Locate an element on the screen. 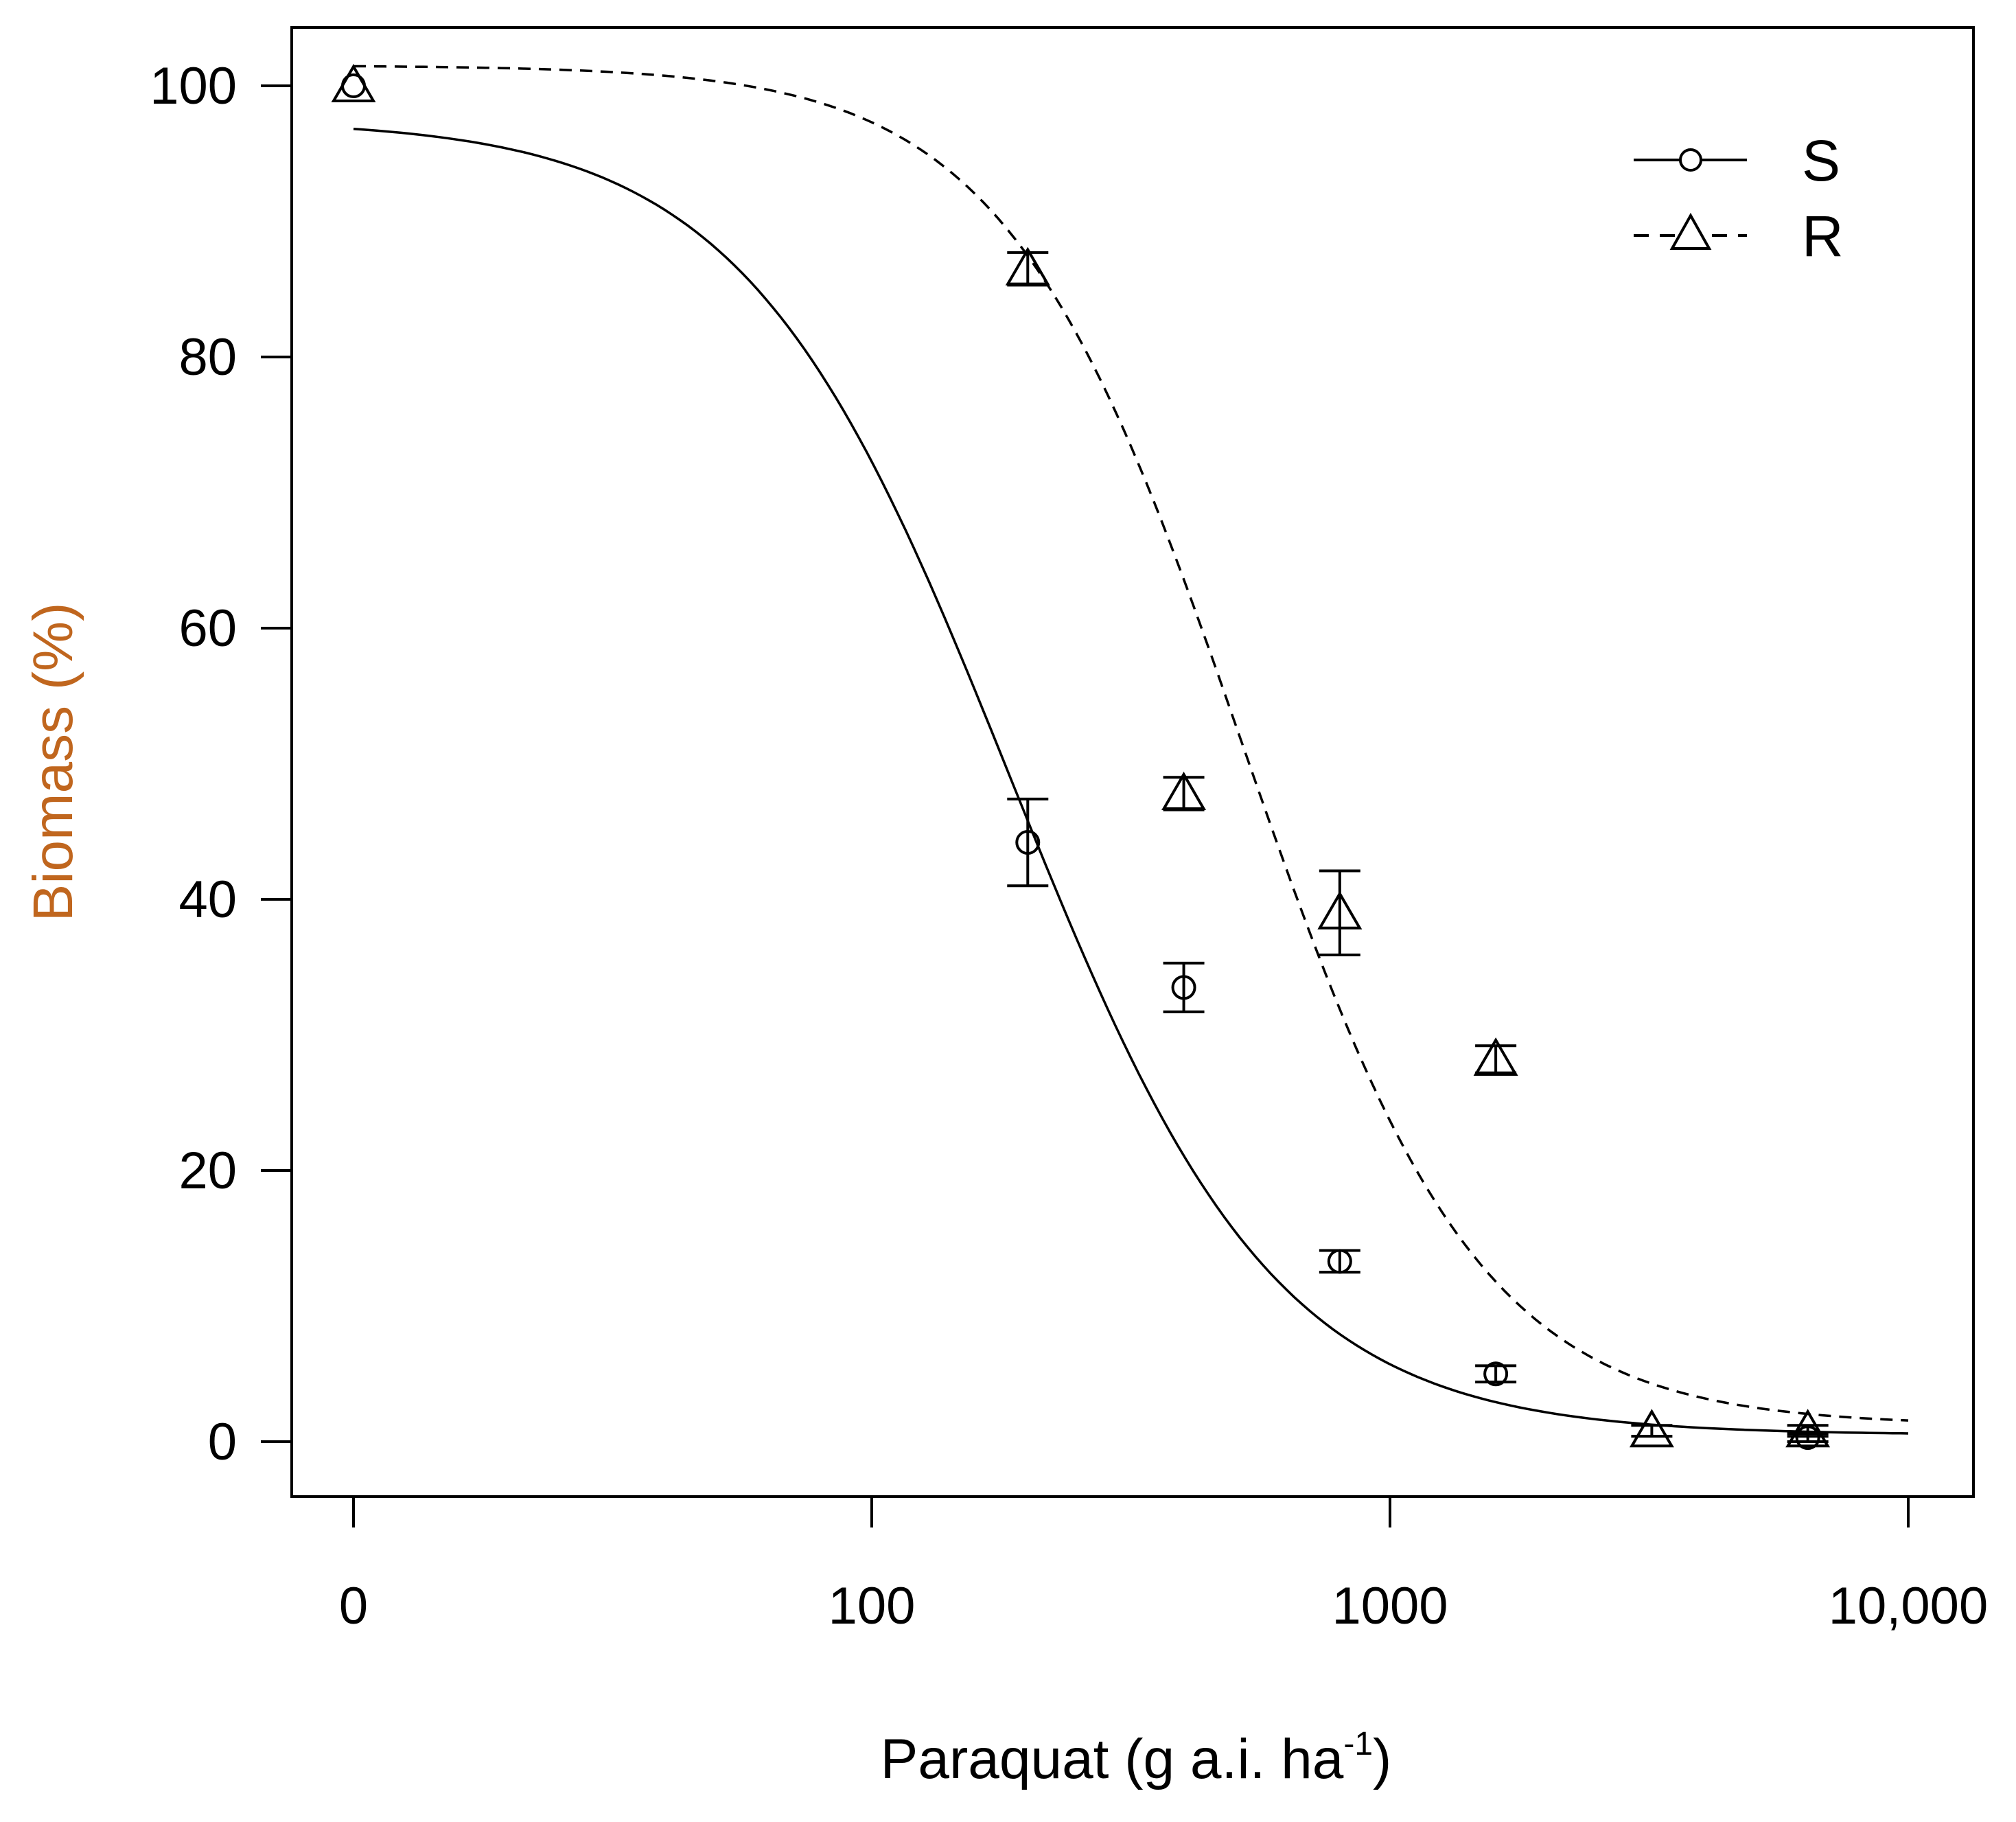  y-tick-label: 80 is located at coordinates (208, 357).